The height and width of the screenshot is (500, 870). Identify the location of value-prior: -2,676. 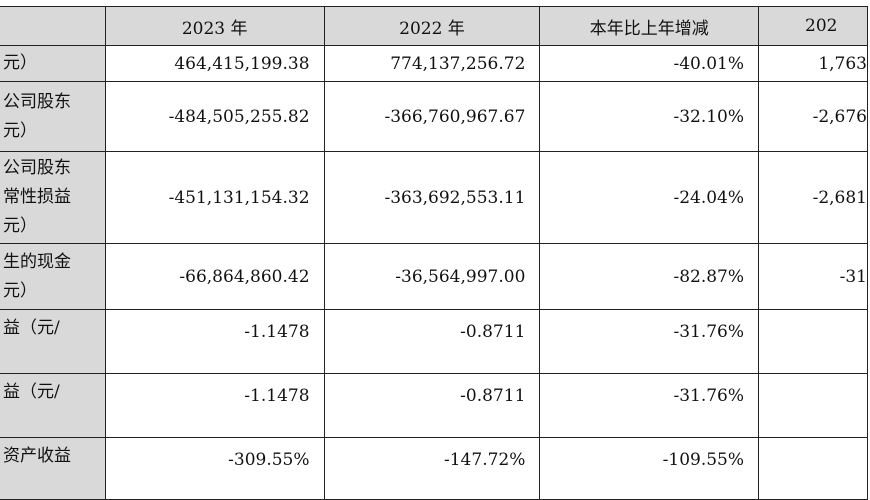
(813, 116).